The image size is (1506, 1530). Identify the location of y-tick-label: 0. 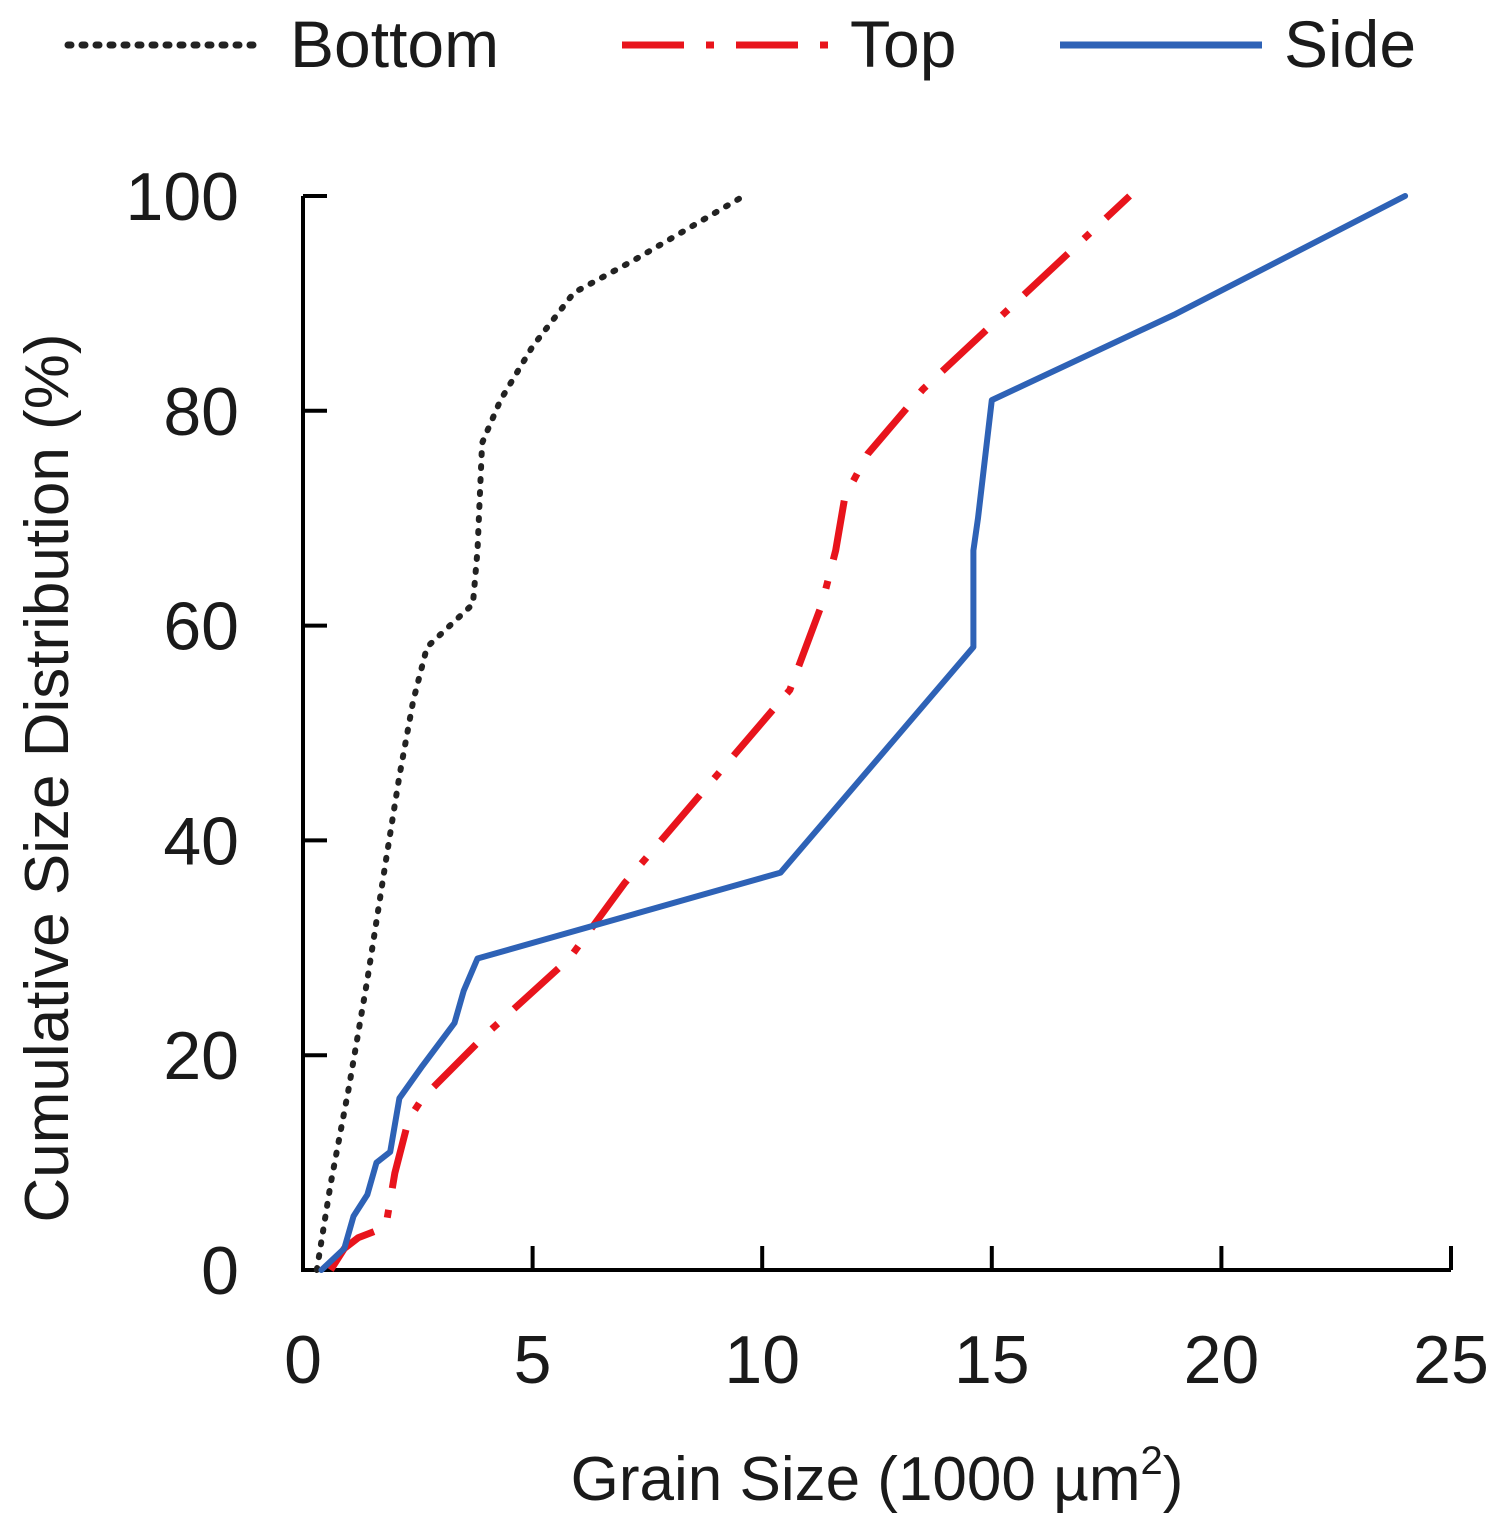
(220, 1271).